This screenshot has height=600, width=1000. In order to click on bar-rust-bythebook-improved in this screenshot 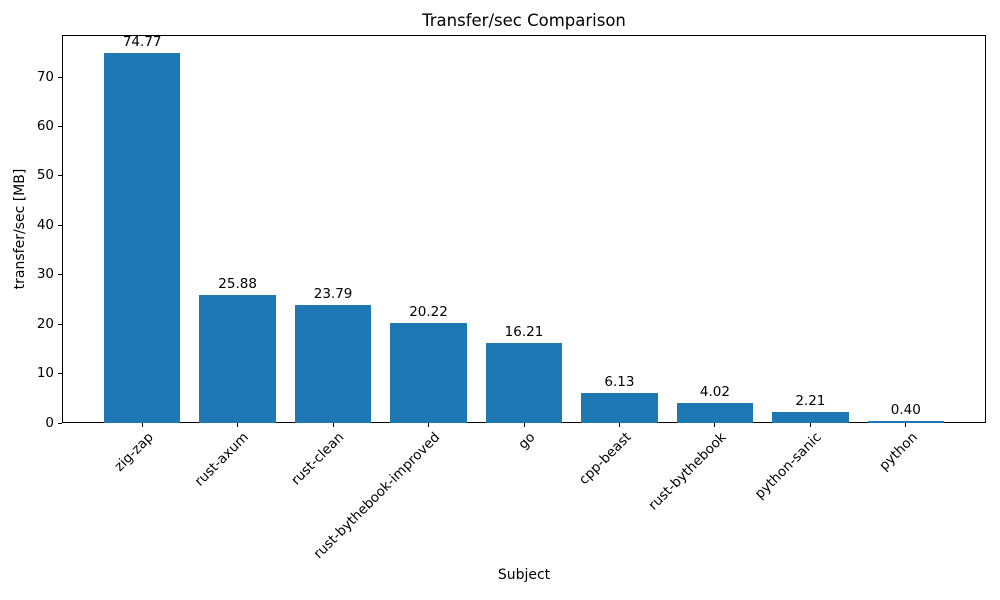, I will do `click(428, 373)`.